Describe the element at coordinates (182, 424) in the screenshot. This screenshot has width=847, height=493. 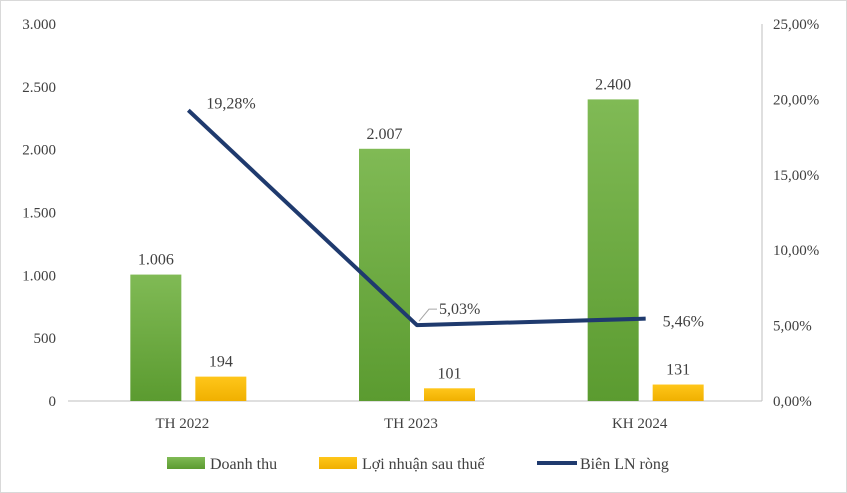
I see `x-axis-tick-label: TH 2022` at that location.